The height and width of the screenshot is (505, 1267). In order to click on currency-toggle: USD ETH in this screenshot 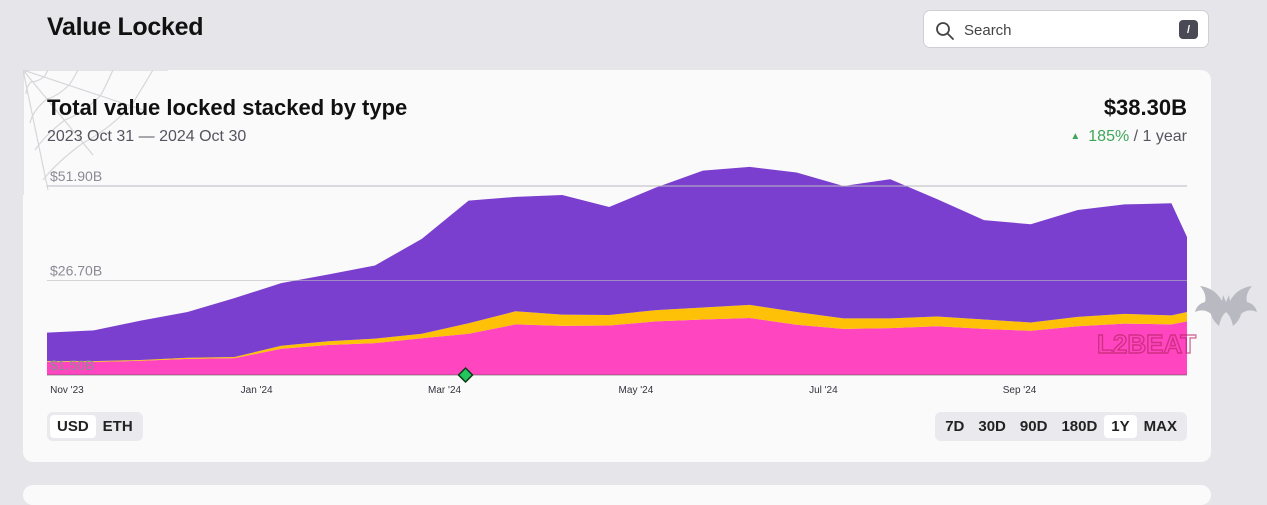, I will do `click(95, 426)`.